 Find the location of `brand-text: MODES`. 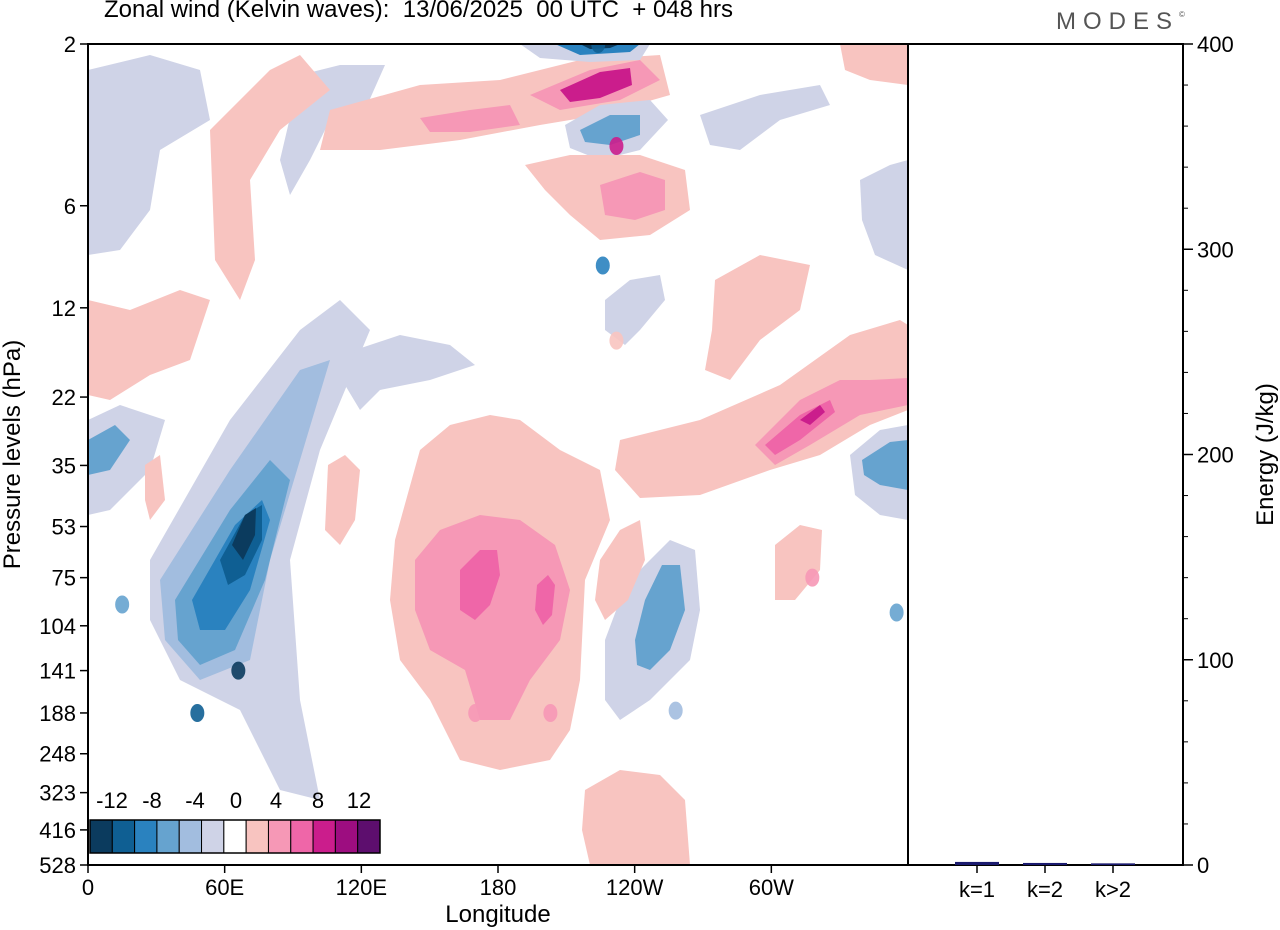

brand-text: MODES is located at coordinates (1118, 21).